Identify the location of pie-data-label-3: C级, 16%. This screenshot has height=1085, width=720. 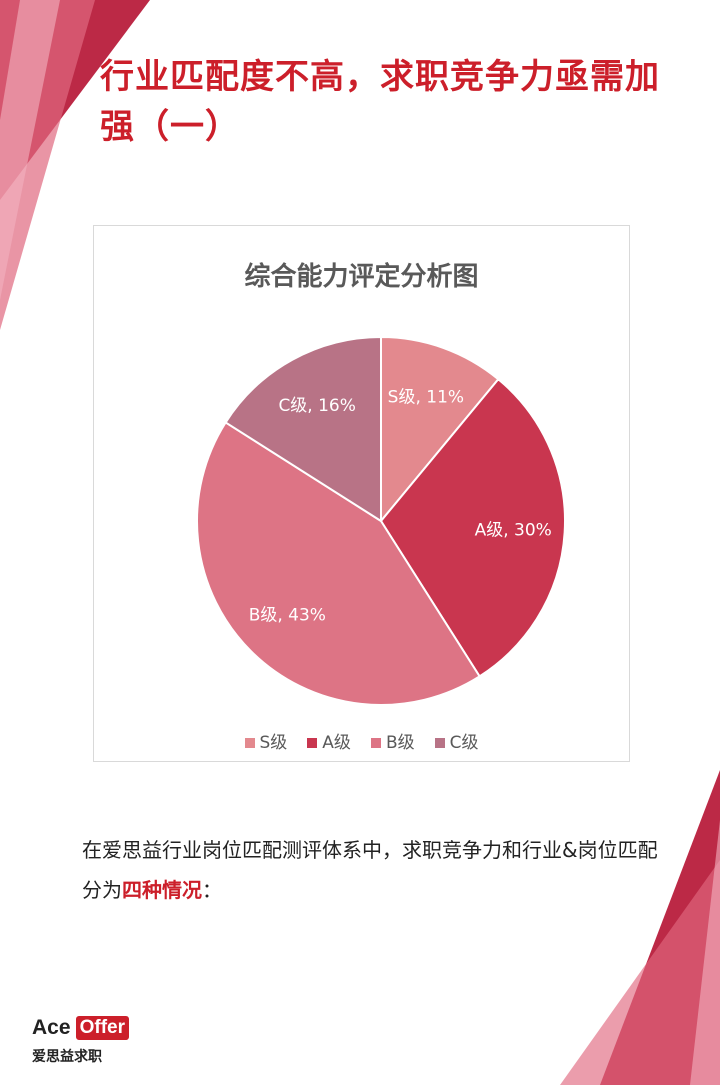
(316, 406).